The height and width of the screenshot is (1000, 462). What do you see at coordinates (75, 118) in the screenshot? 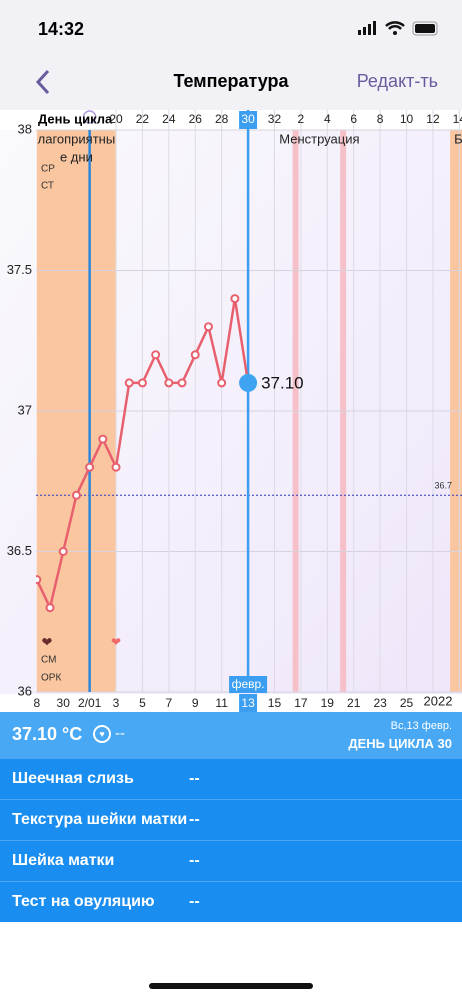
I see `x-axis-label: День цикла` at bounding box center [75, 118].